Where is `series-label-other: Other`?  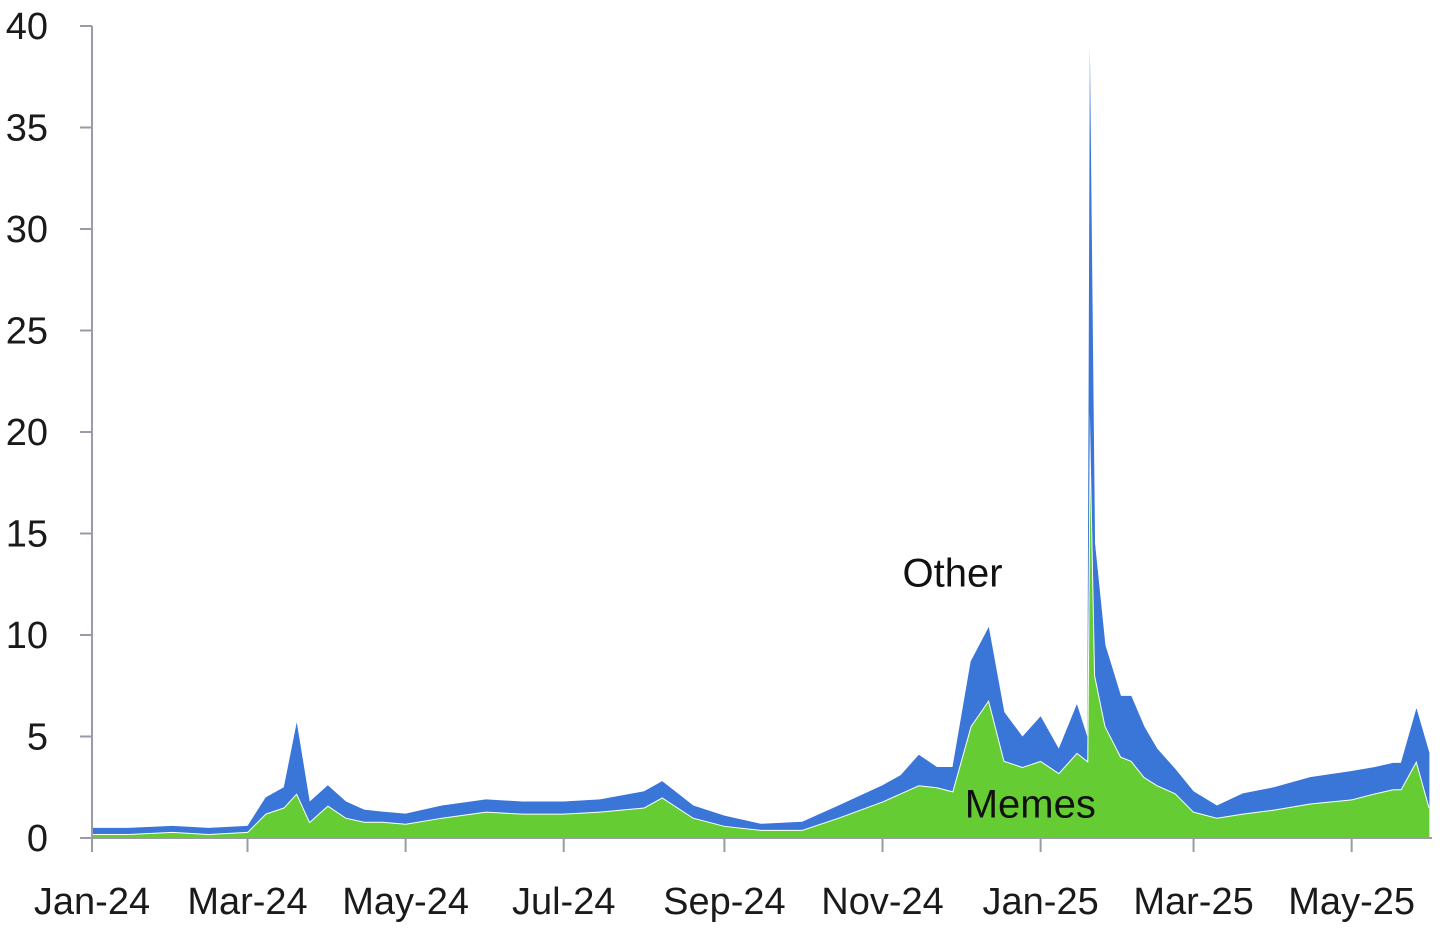
series-label-other: Other is located at coordinates (952, 573).